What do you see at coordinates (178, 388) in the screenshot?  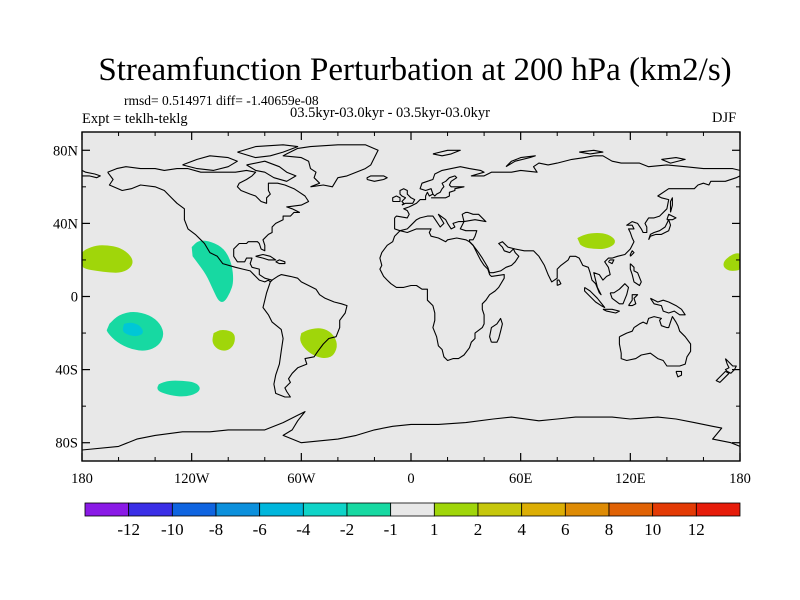 I see `anomaly-southern-ocean-pacific` at bounding box center [178, 388].